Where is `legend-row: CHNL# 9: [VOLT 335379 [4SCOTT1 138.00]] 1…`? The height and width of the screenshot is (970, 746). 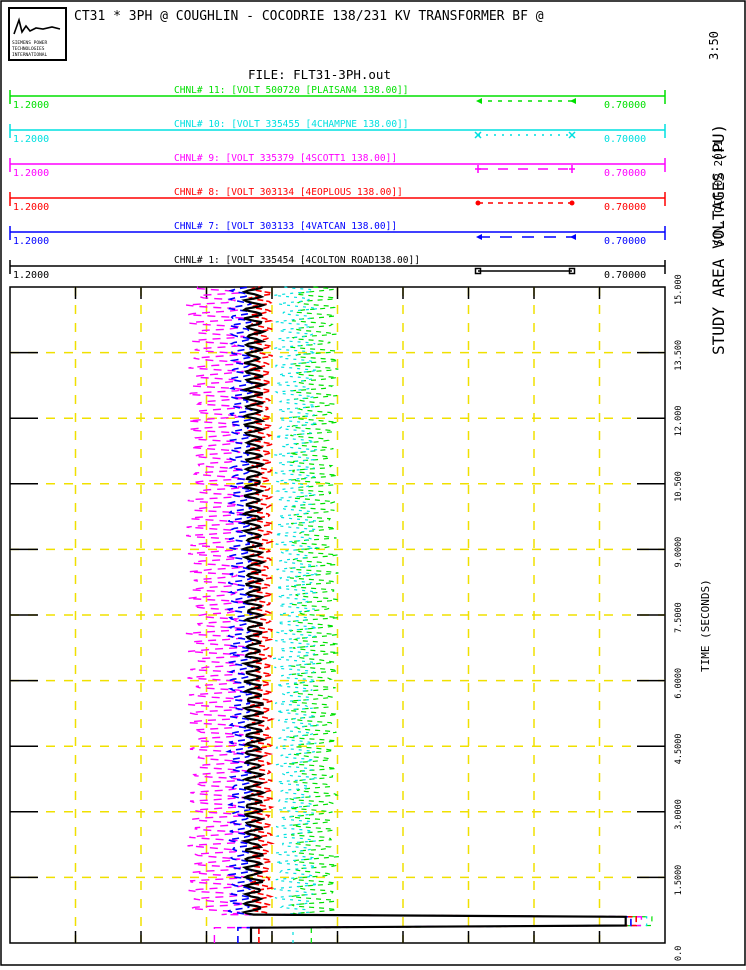
legend-row: CHNL# 9: [VOLT 335379 [4SCOTT1 138.00]] 1… is located at coordinates (337, 166).